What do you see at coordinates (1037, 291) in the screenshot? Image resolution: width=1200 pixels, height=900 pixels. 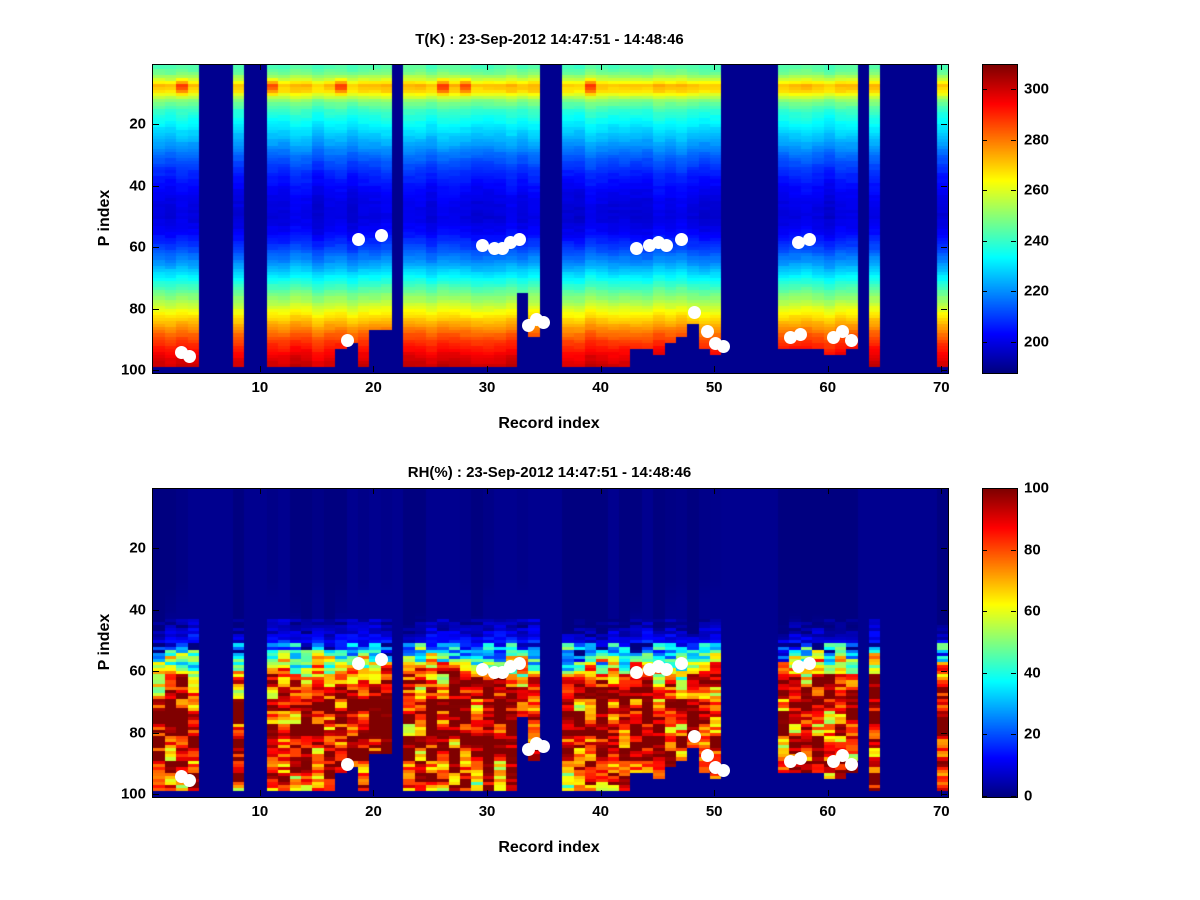 I see `colorbar-tick-label: 220` at bounding box center [1037, 291].